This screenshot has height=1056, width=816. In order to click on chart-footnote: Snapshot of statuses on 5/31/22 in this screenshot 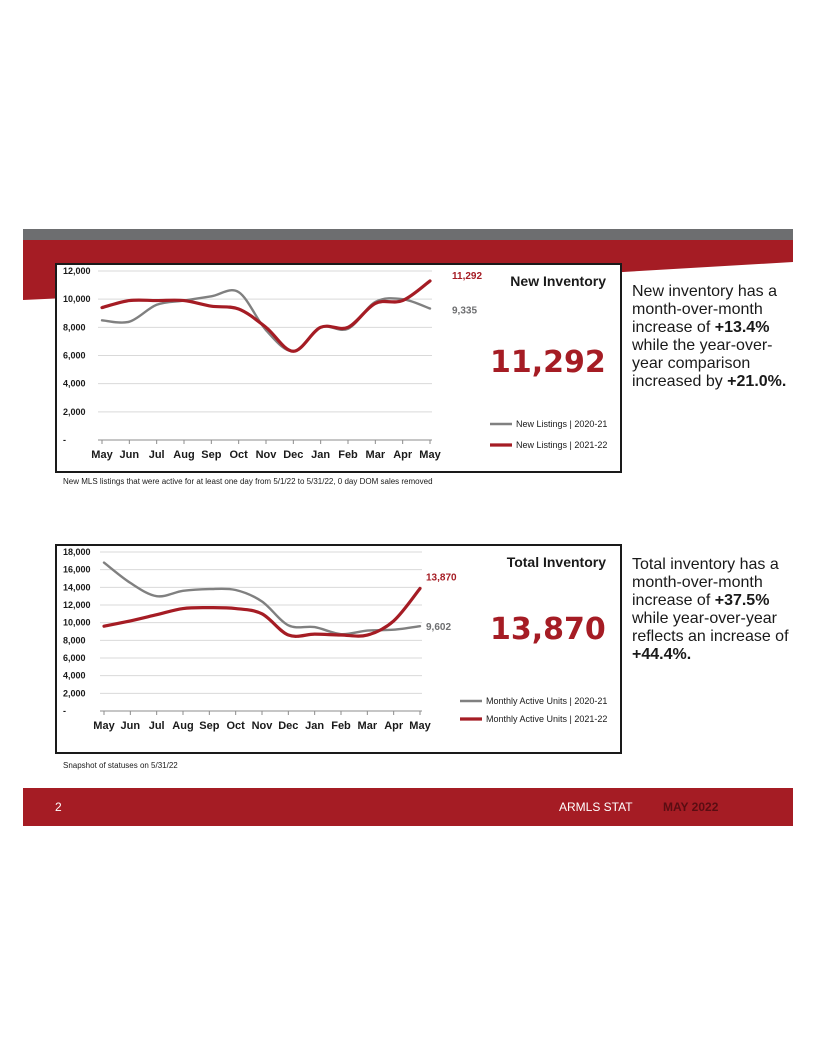, I will do `click(120, 765)`.